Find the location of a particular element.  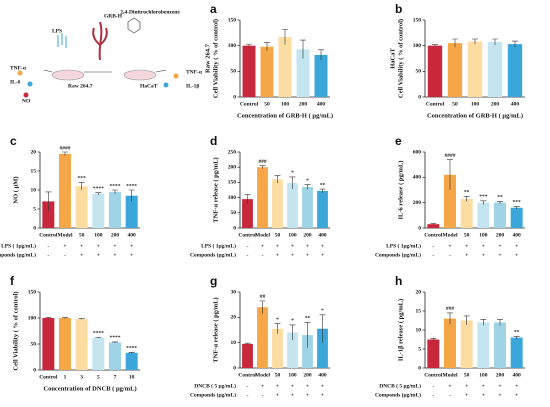

y-tick-label: 5 is located at coordinates (34, 209).